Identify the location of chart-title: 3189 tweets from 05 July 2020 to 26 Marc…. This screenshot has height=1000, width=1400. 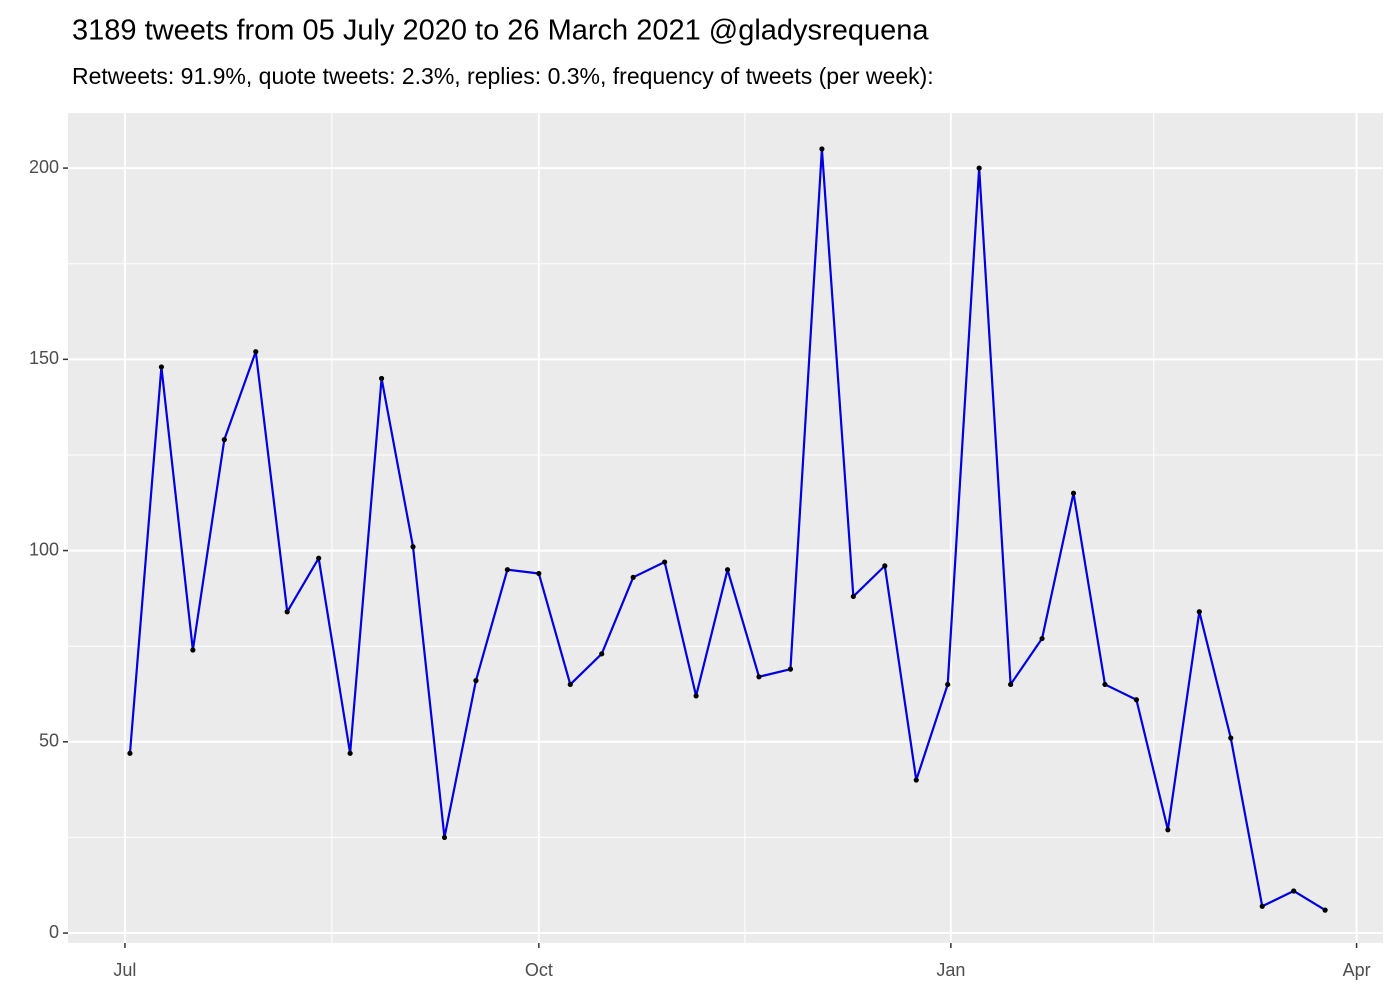
(500, 31).